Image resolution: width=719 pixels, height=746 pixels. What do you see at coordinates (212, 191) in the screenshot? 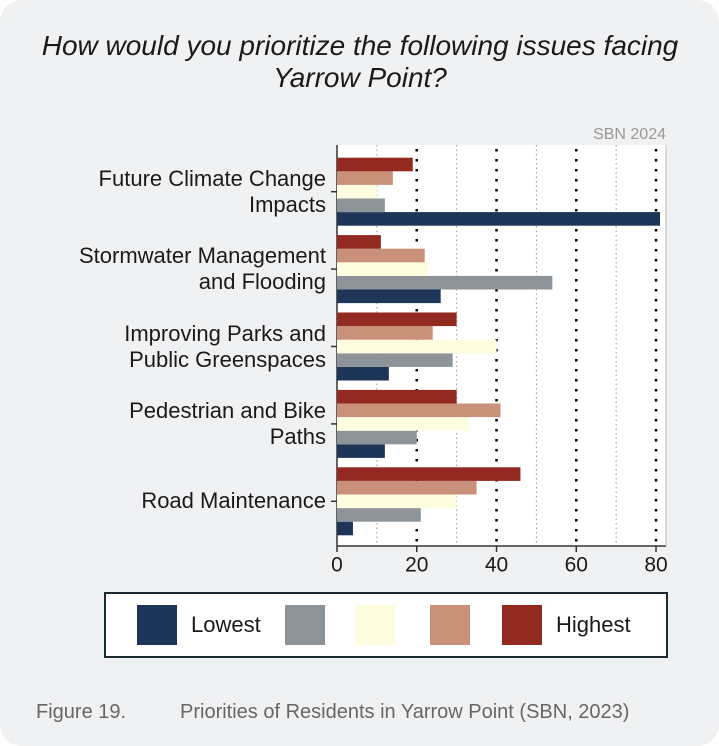
I see `y-tick-label: Future Climate Change Impacts` at bounding box center [212, 191].